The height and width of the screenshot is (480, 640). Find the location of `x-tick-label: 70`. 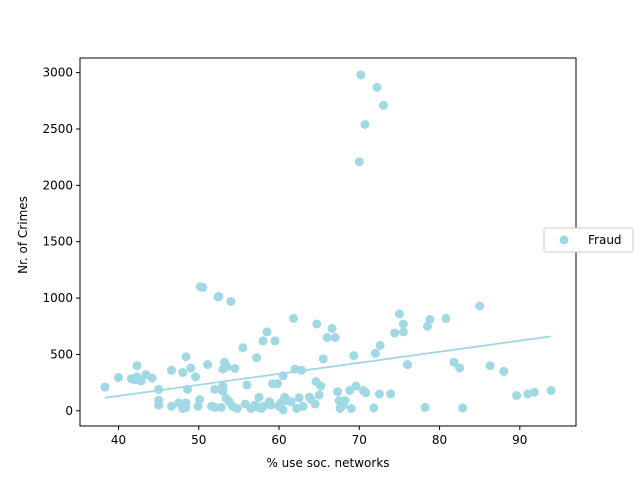

x-tick-label: 70 is located at coordinates (359, 440).